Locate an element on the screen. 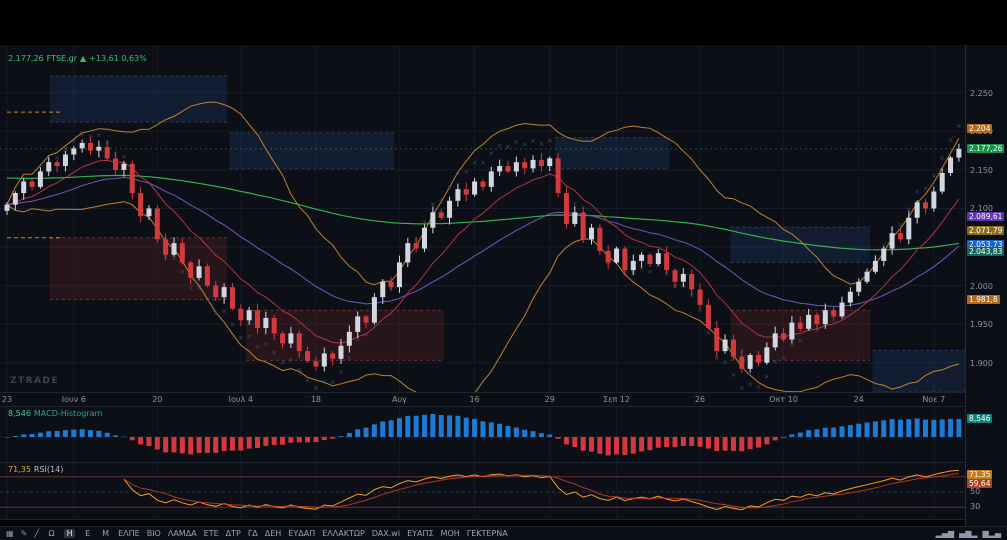 The width and height of the screenshot is (1007, 540). price-axis-label: 2.000 is located at coordinates (981, 286).